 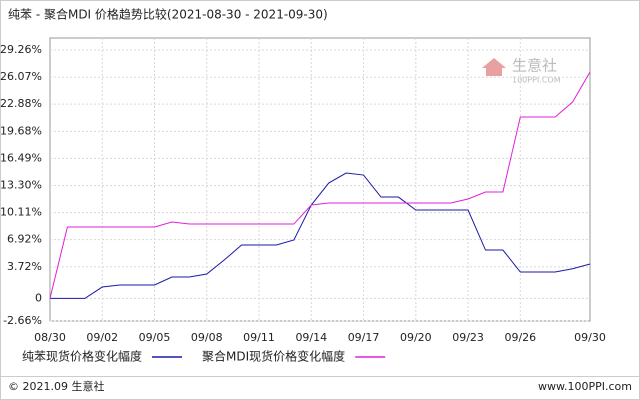 I want to click on footer-left: © 2021.09 生意社, so click(x=56, y=386).